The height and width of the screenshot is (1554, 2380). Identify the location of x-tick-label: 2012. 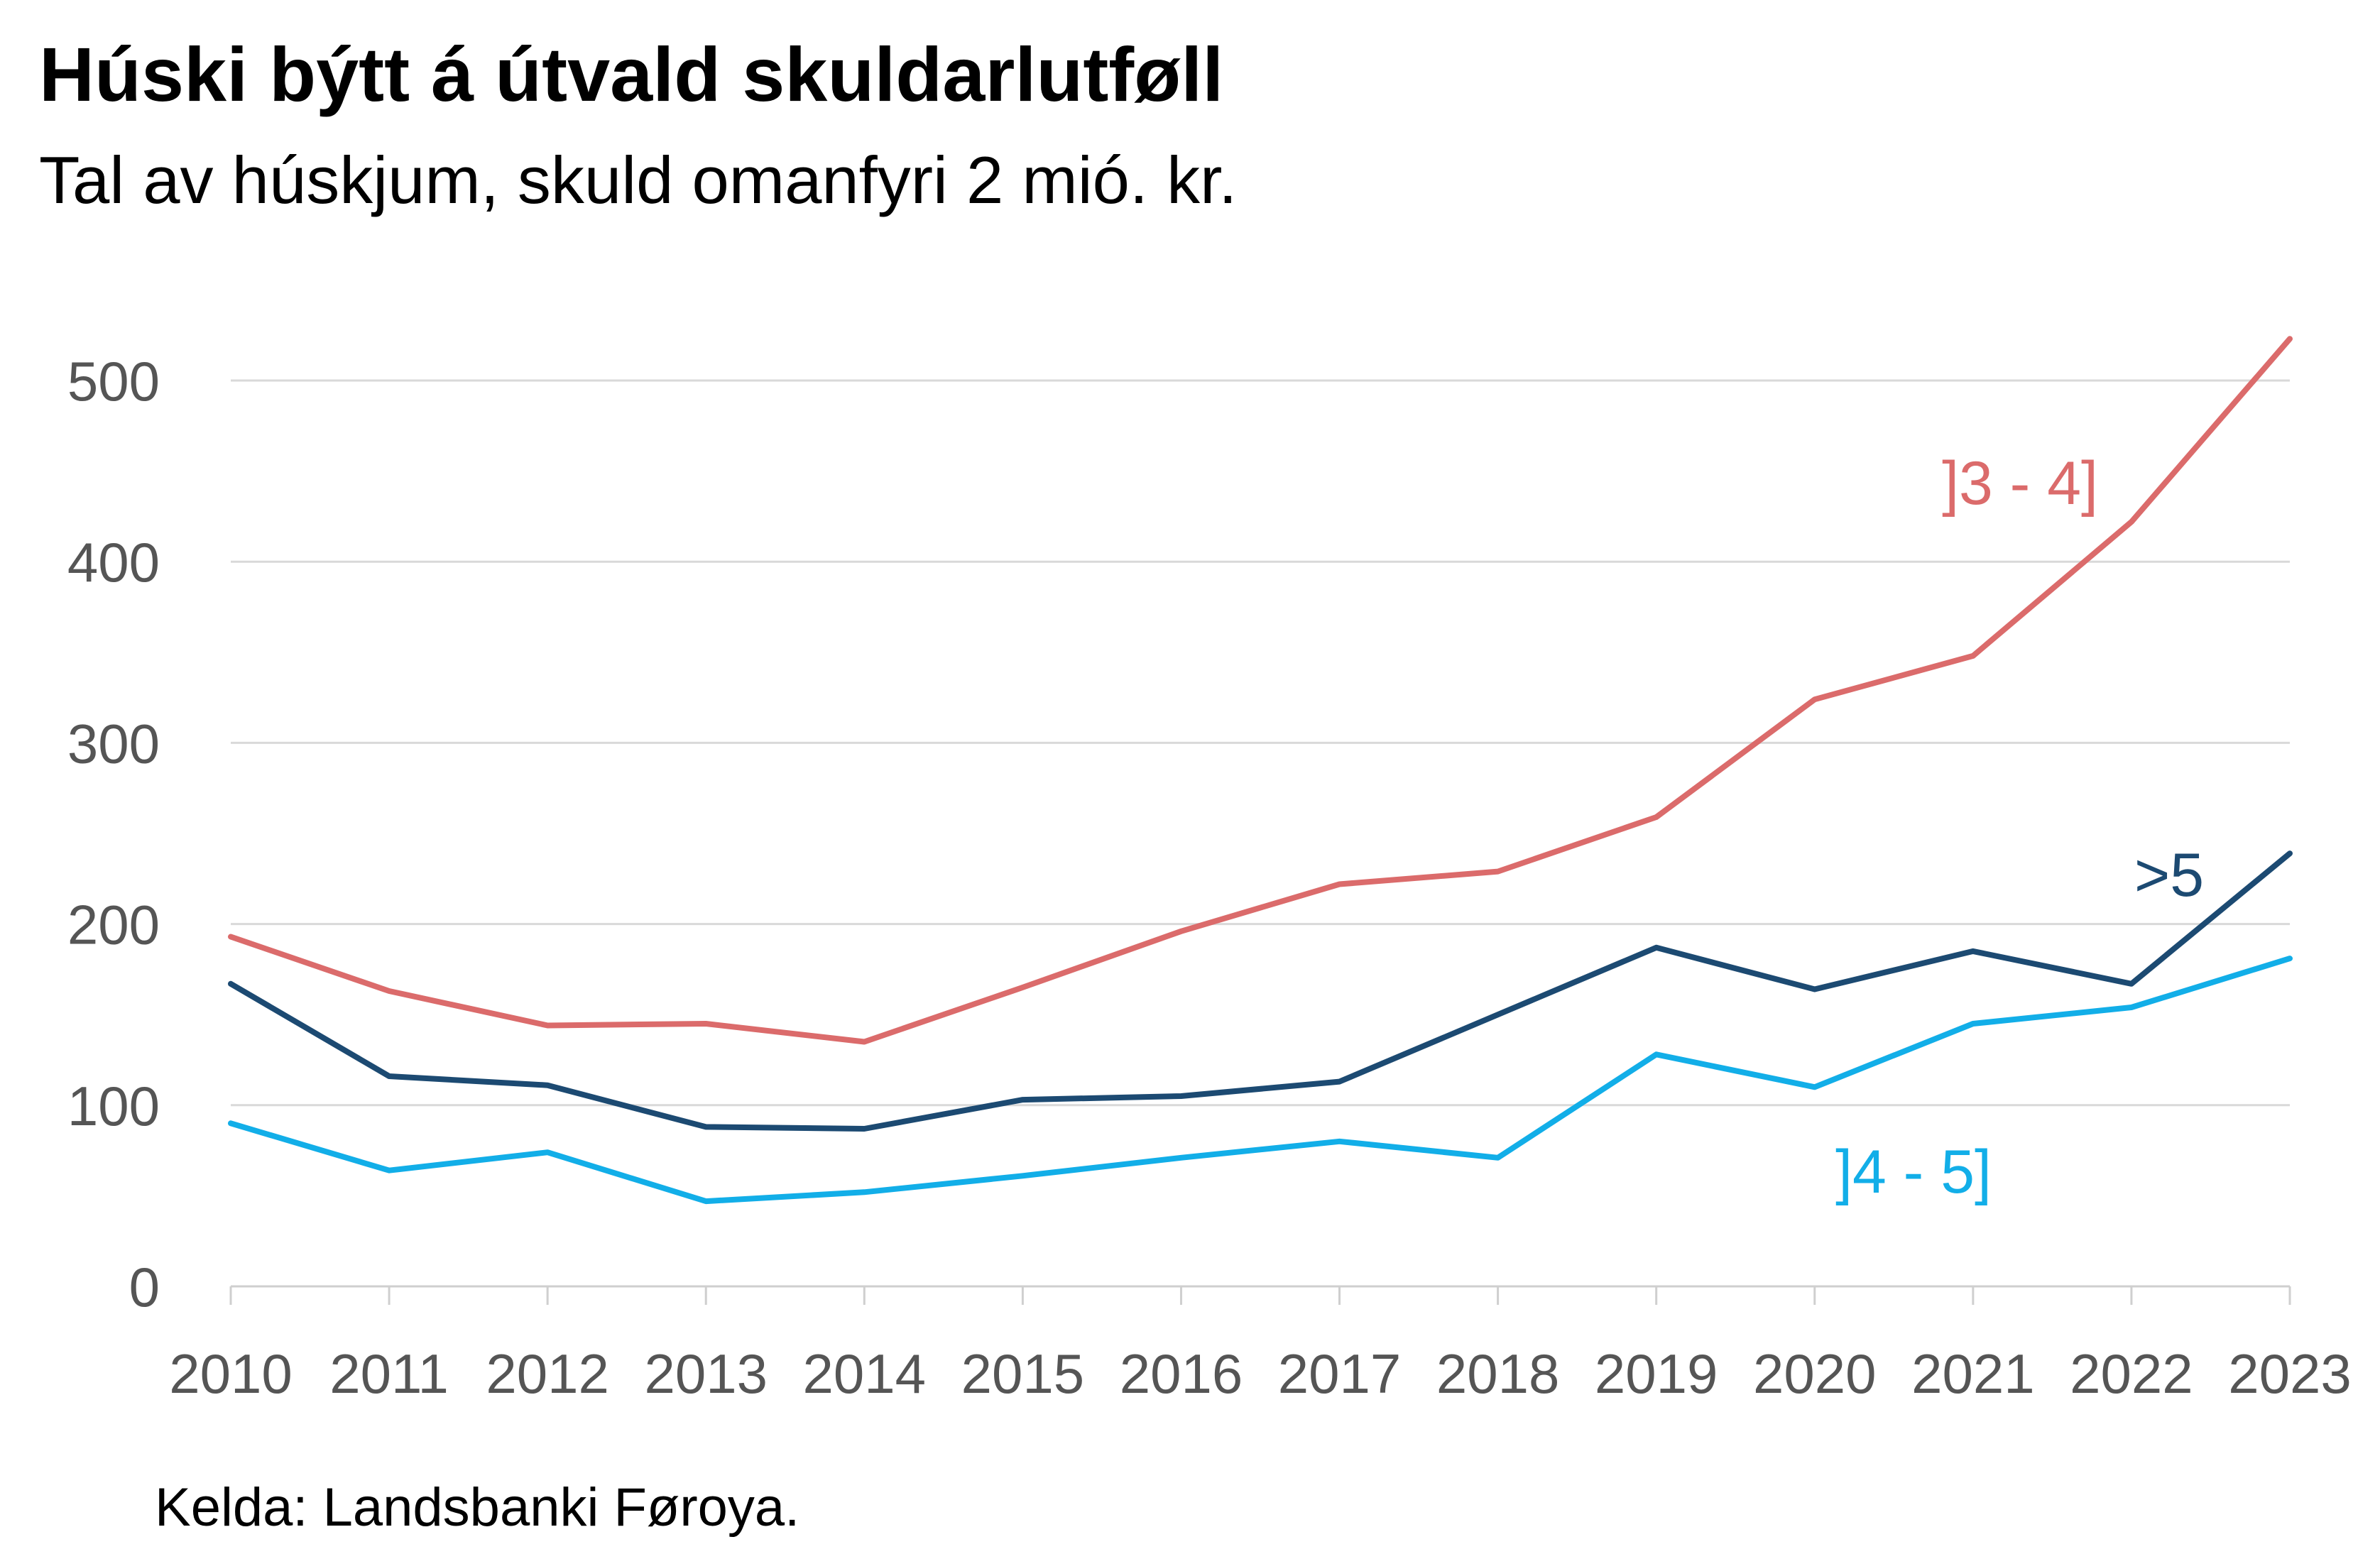
(548, 1373).